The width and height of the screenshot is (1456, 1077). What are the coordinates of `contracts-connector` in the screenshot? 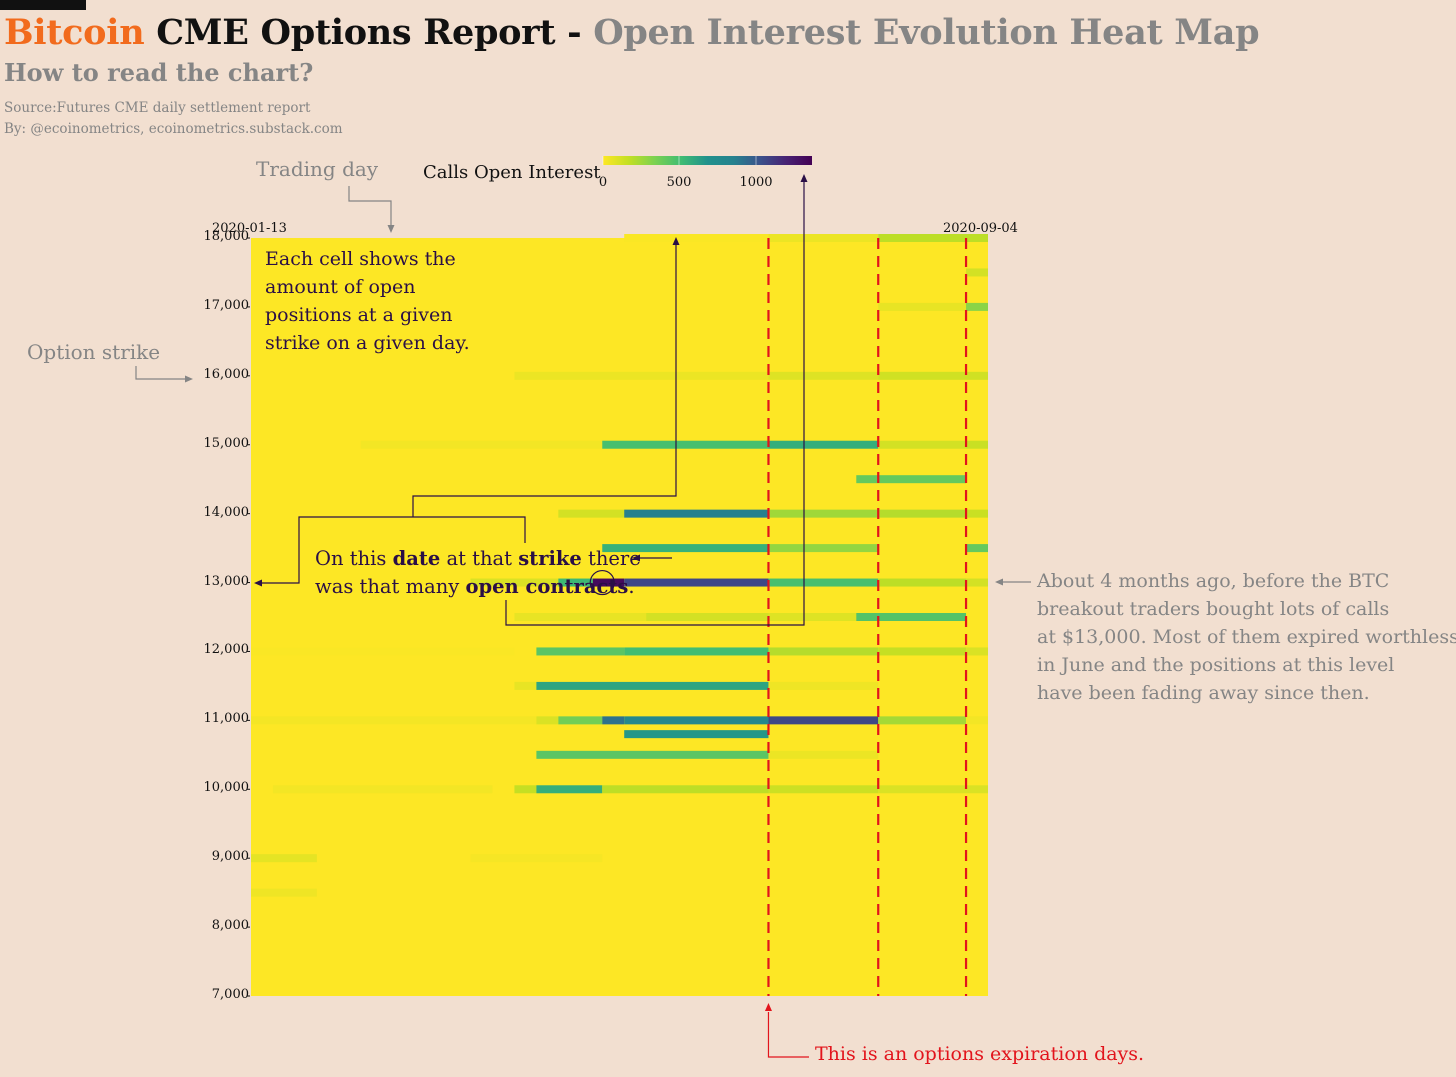 It's located at (655, 404).